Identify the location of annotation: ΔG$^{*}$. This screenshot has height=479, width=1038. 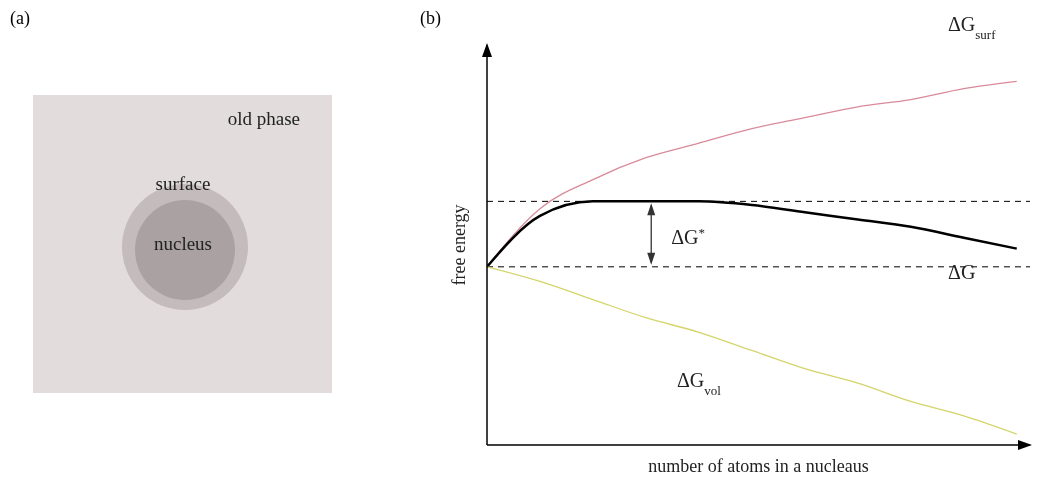
(688, 236).